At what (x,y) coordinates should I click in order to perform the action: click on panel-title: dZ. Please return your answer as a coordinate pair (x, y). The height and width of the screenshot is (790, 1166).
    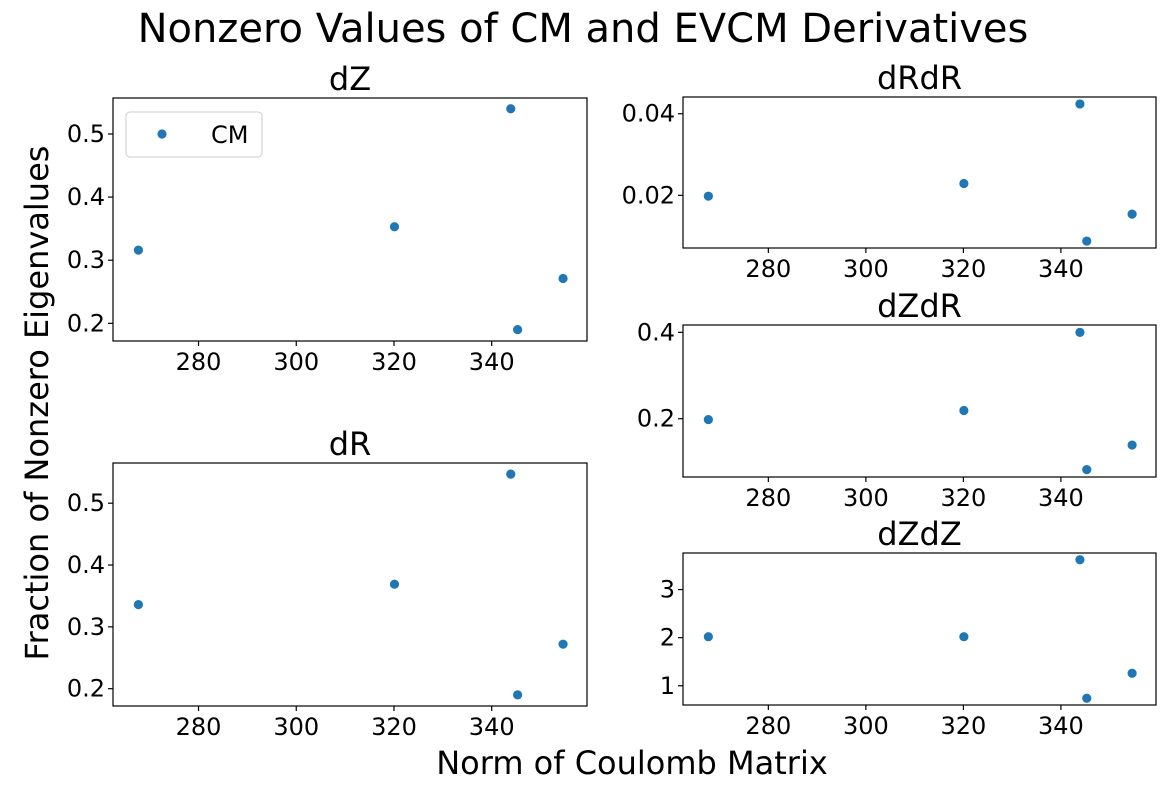
    Looking at the image, I should click on (350, 79).